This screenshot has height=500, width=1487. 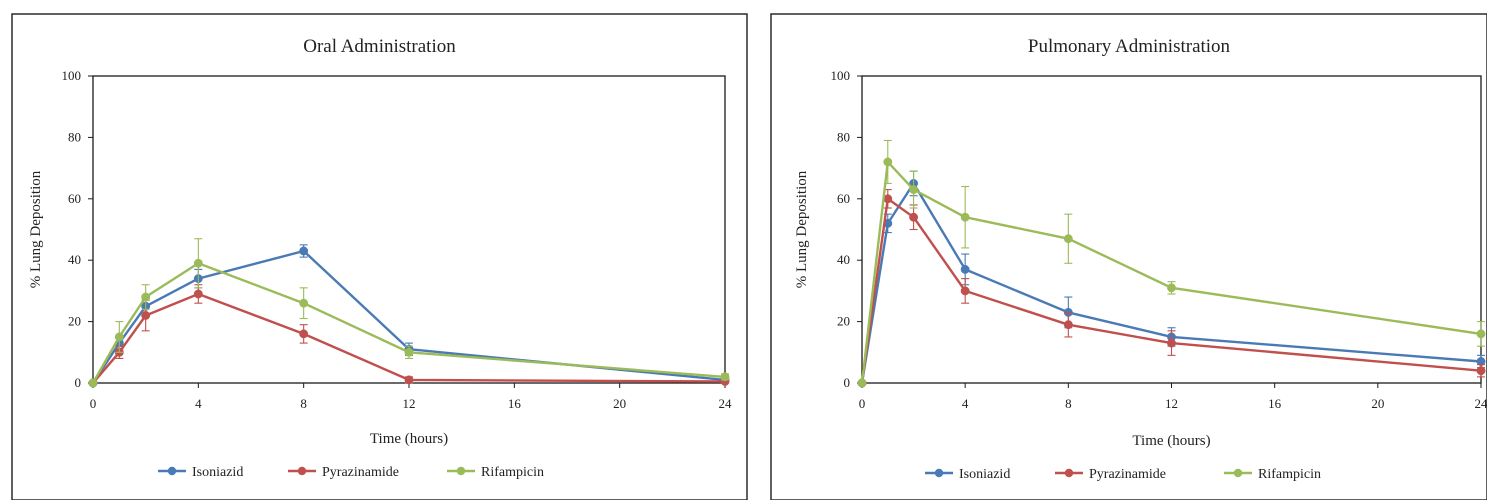 What do you see at coordinates (379, 46) in the screenshot?
I see `chart-title: Oral Administration` at bounding box center [379, 46].